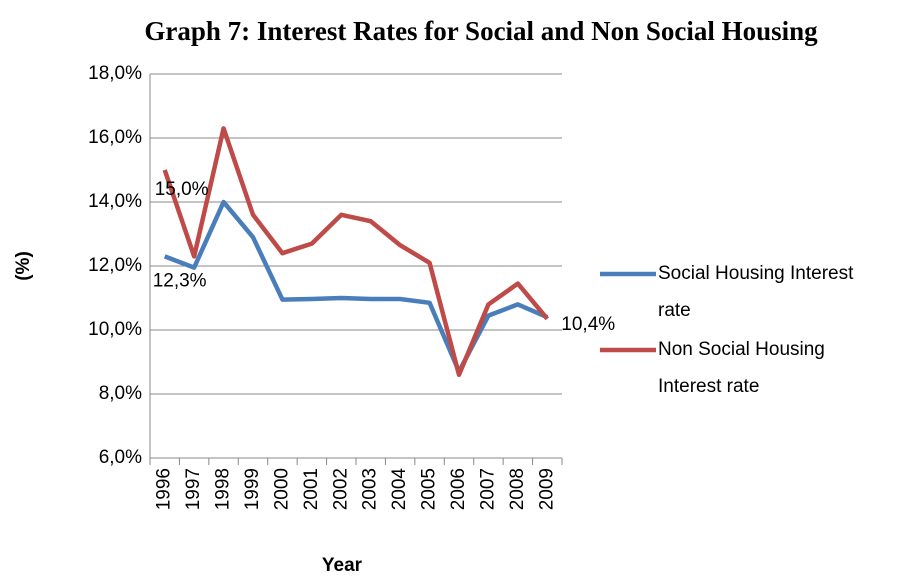 The height and width of the screenshot is (588, 909). What do you see at coordinates (115, 137) in the screenshot?
I see `y-tick-label: 16,0%` at bounding box center [115, 137].